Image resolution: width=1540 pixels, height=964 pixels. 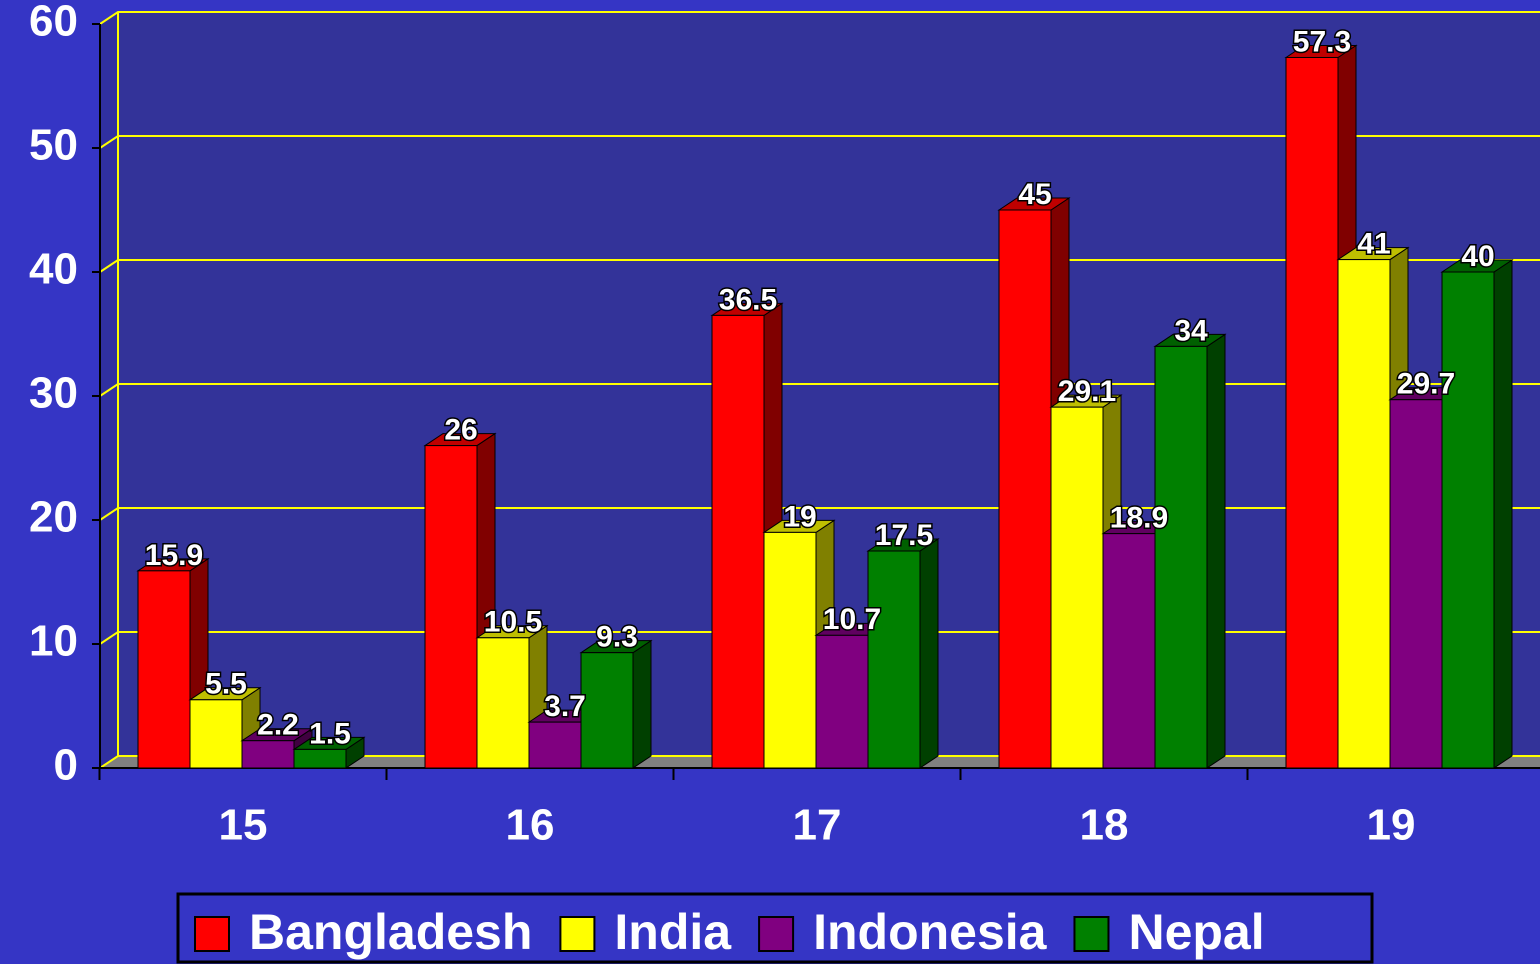 What do you see at coordinates (513, 622) in the screenshot?
I see `value-label: 10.5` at bounding box center [513, 622].